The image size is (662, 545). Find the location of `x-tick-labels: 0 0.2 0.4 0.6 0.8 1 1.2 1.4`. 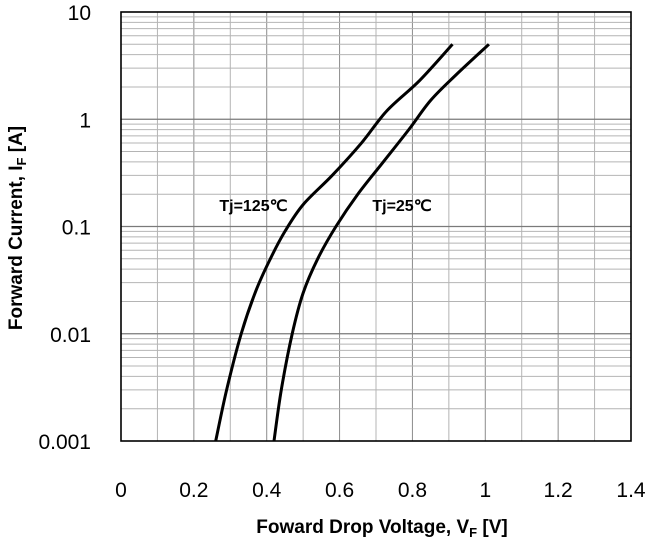

x-tick-labels: 0 0.2 0.4 0.6 0.8 1 1.2 1.4 is located at coordinates (380, 490).